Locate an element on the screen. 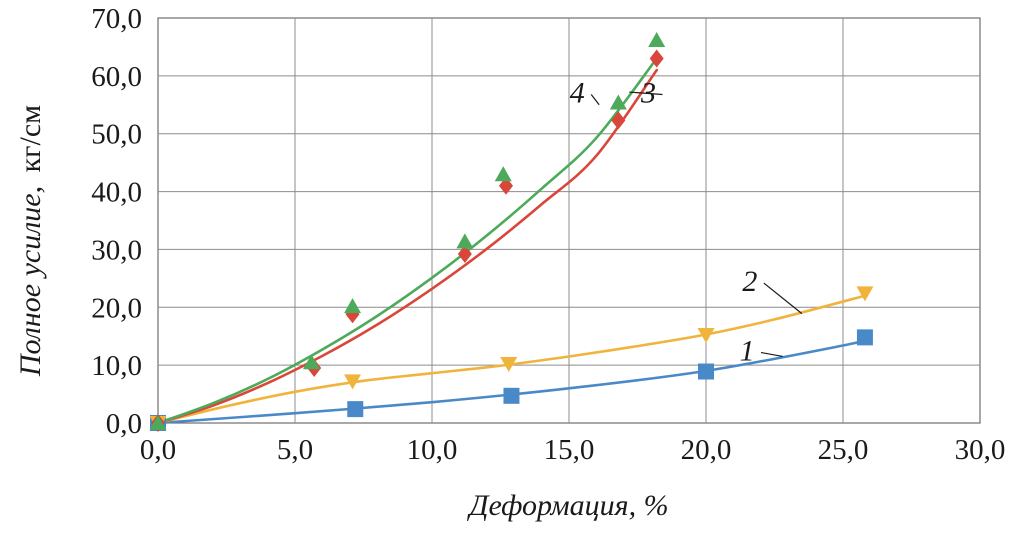 Image resolution: width=1024 pixels, height=533 pixels. curve-label-leaders is located at coordinates (696, 224).